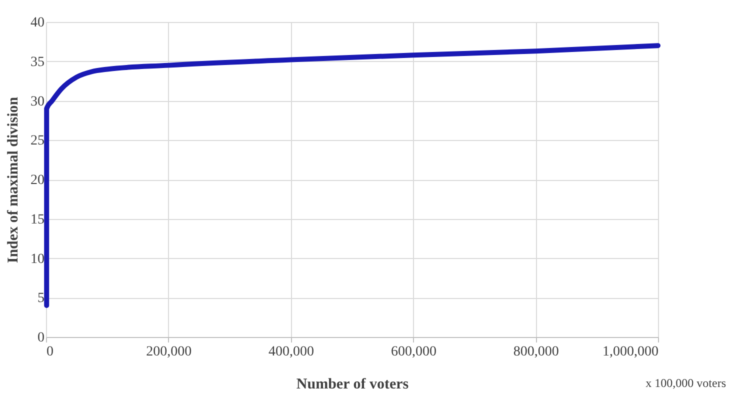 The width and height of the screenshot is (732, 408). What do you see at coordinates (37, 102) in the screenshot?
I see `y-tick-label: 30` at bounding box center [37, 102].